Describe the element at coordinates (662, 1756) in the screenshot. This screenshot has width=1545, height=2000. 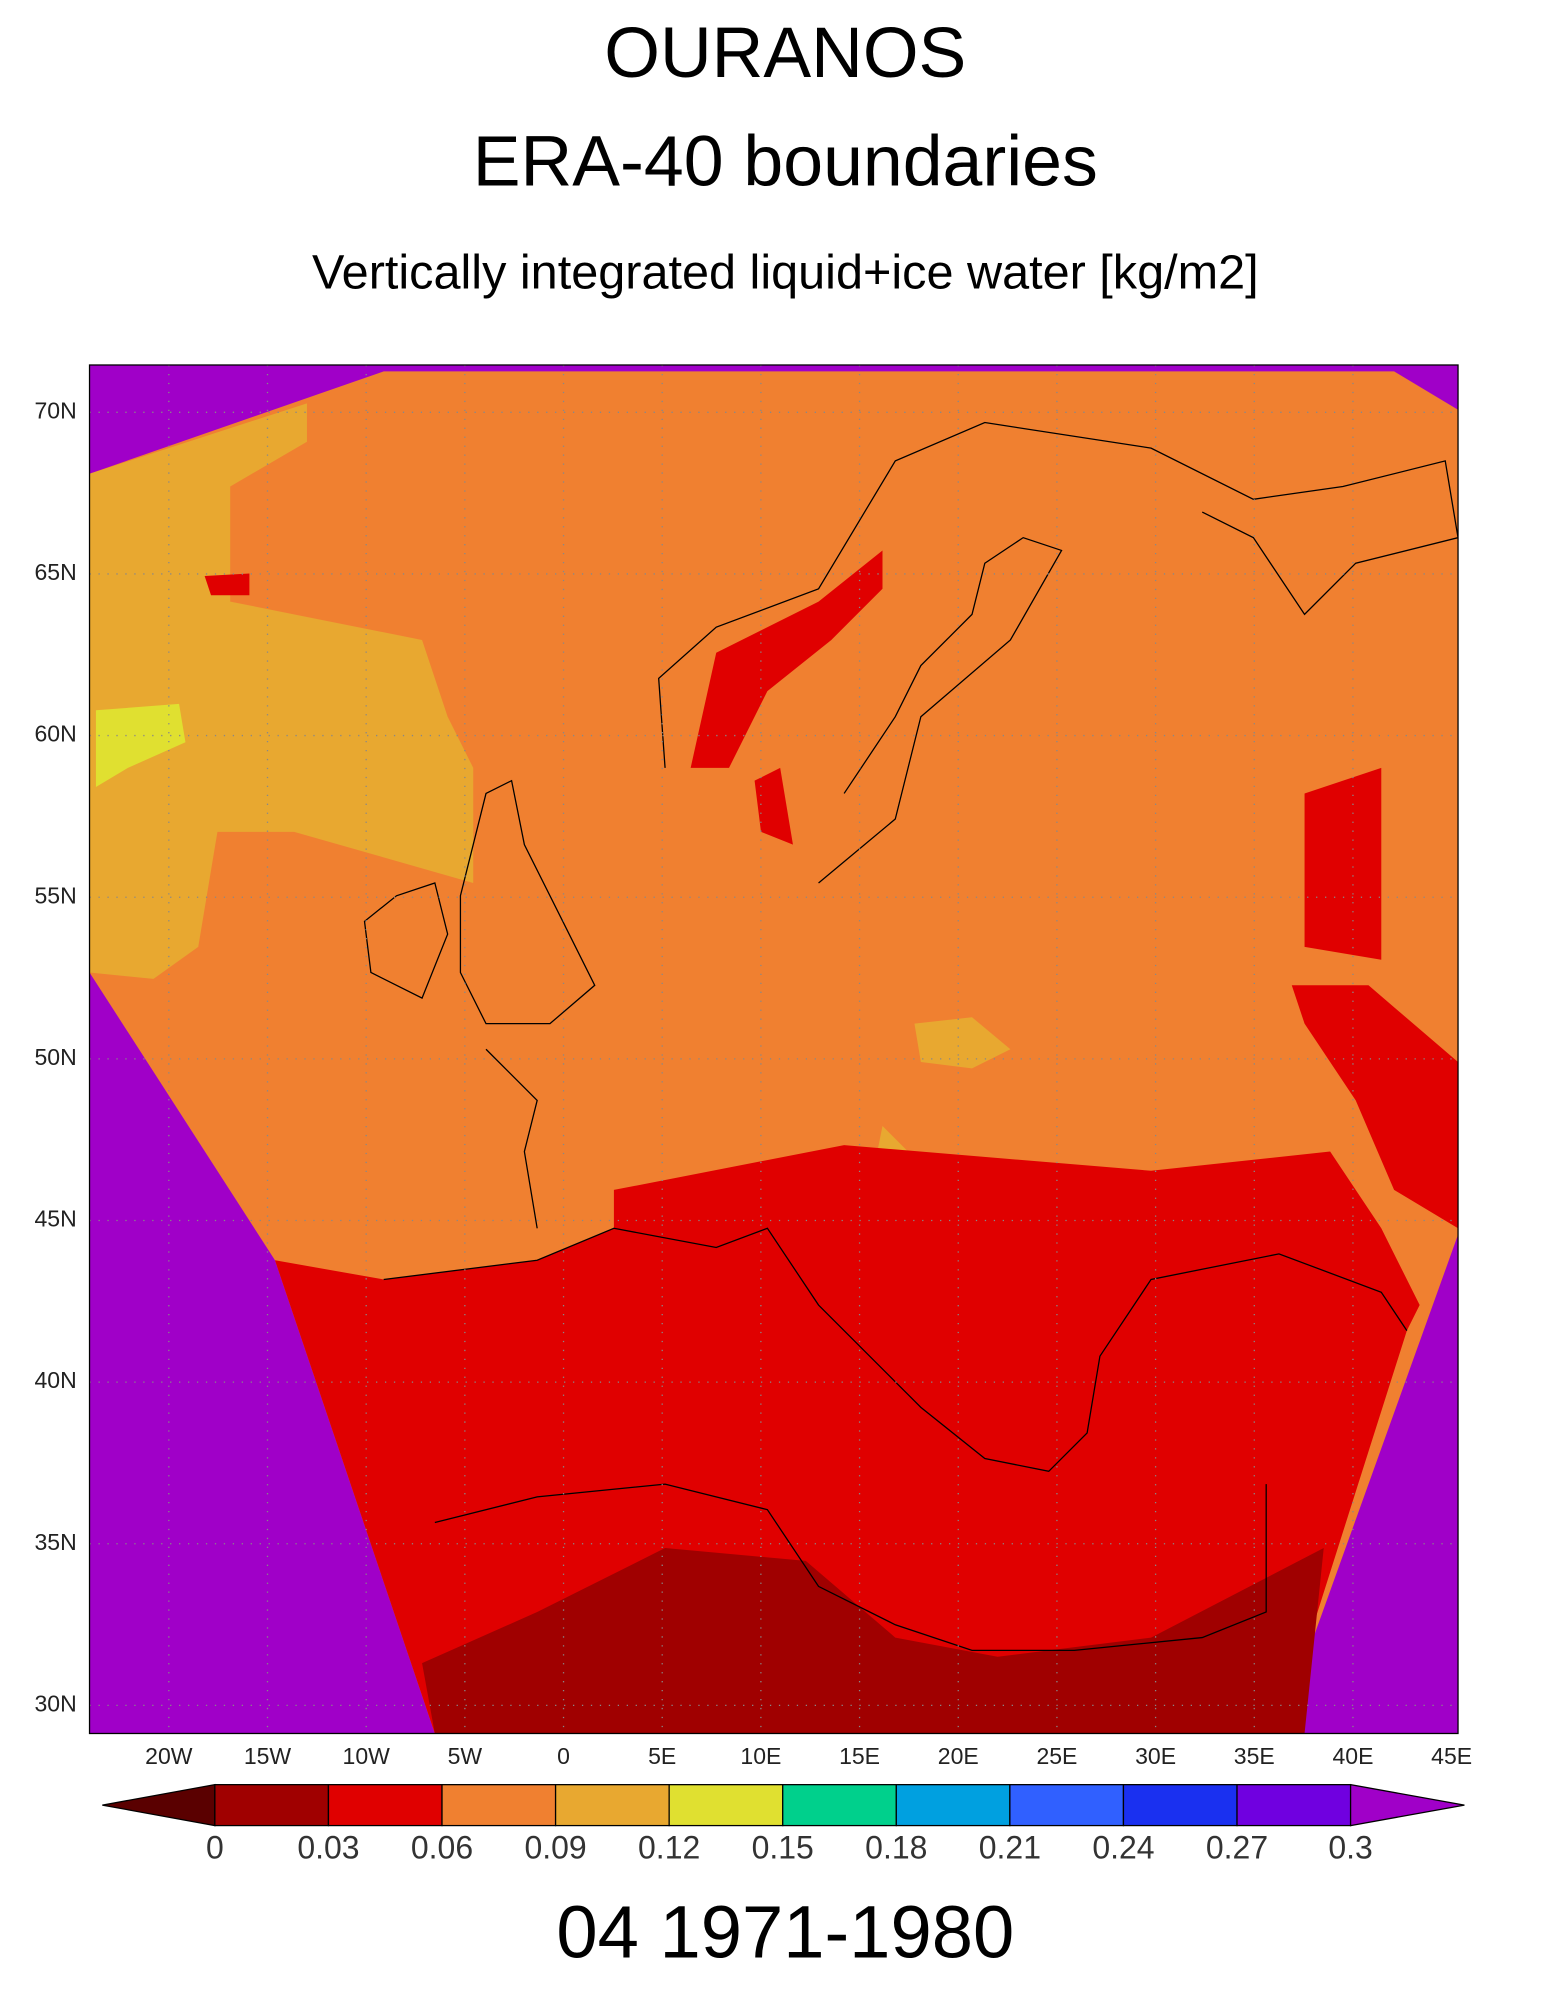
I see `lon-label: 5E` at that location.